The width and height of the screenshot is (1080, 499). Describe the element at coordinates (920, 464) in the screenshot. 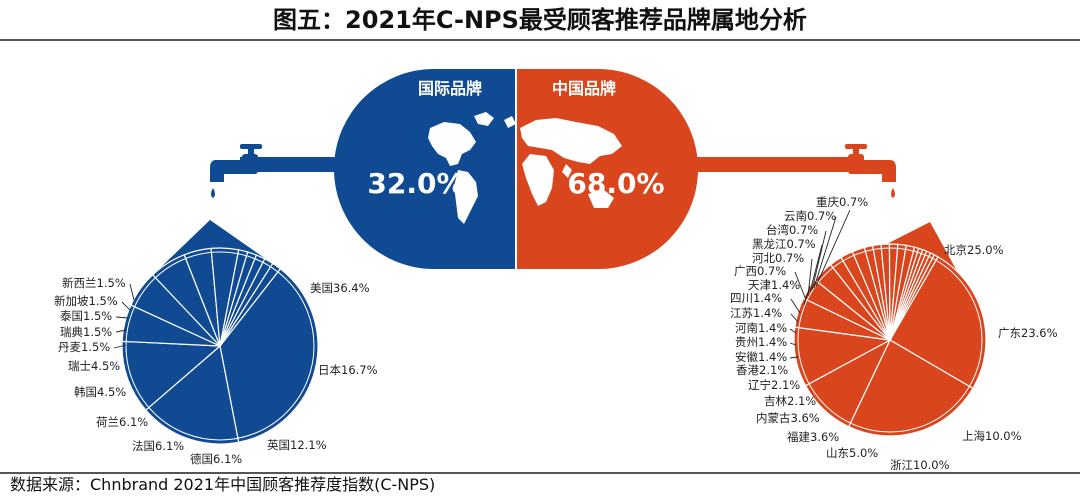

I see `pie-label-浙江: 浙江10.0%` at that location.